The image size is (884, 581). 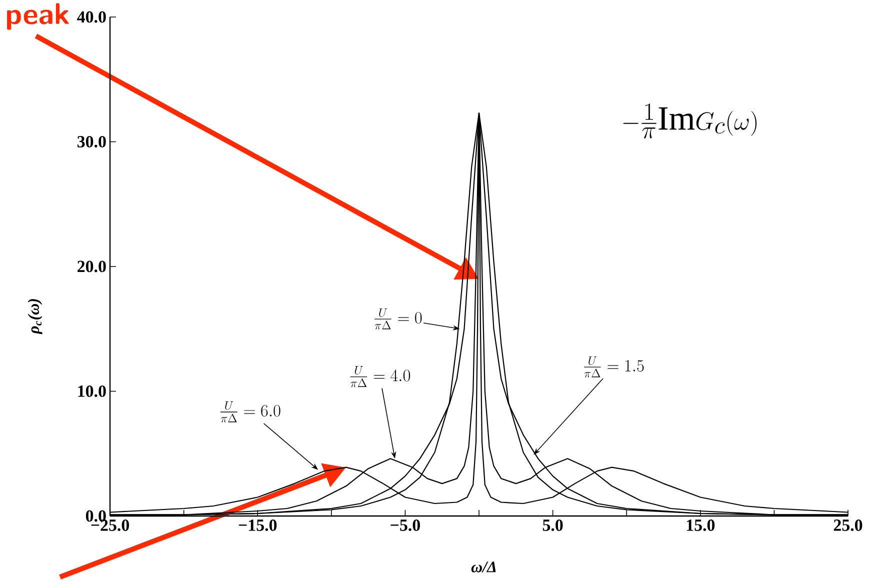 I want to click on y-tick-label: 0.0, so click(x=96, y=516).